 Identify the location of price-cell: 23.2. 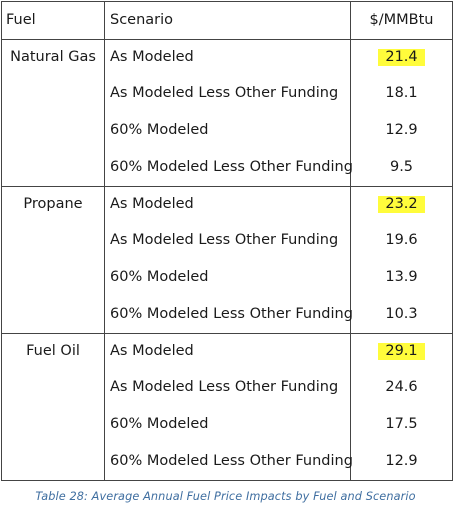
(401, 205).